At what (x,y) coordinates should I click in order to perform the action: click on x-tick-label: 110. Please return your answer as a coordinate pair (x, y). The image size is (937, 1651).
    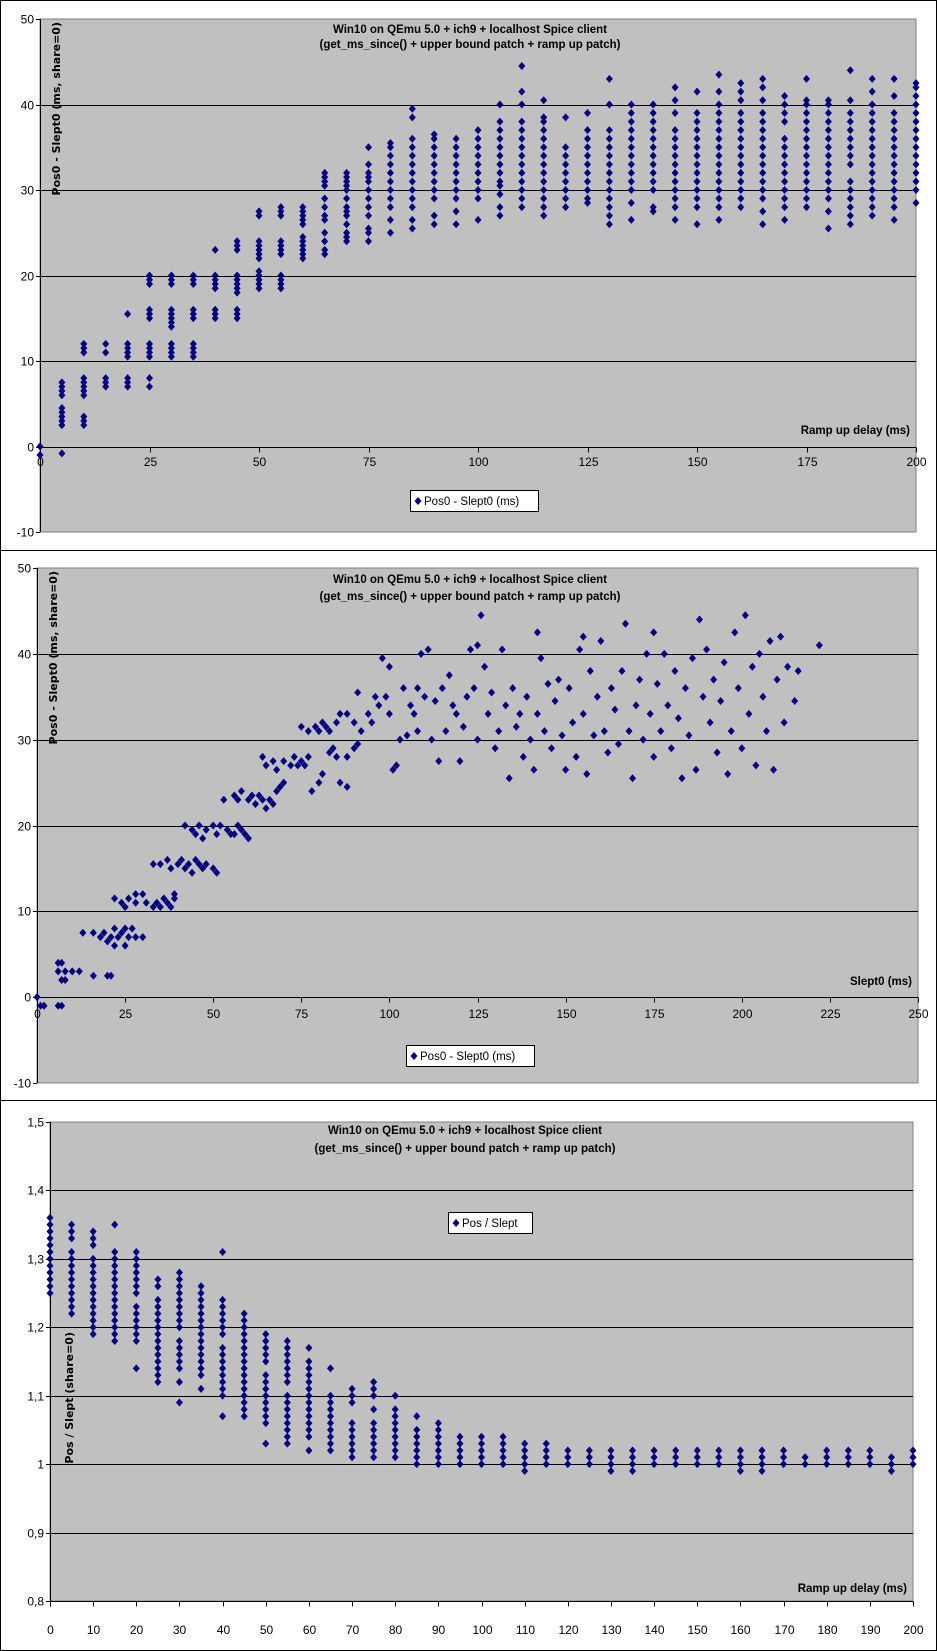
    Looking at the image, I should click on (525, 1630).